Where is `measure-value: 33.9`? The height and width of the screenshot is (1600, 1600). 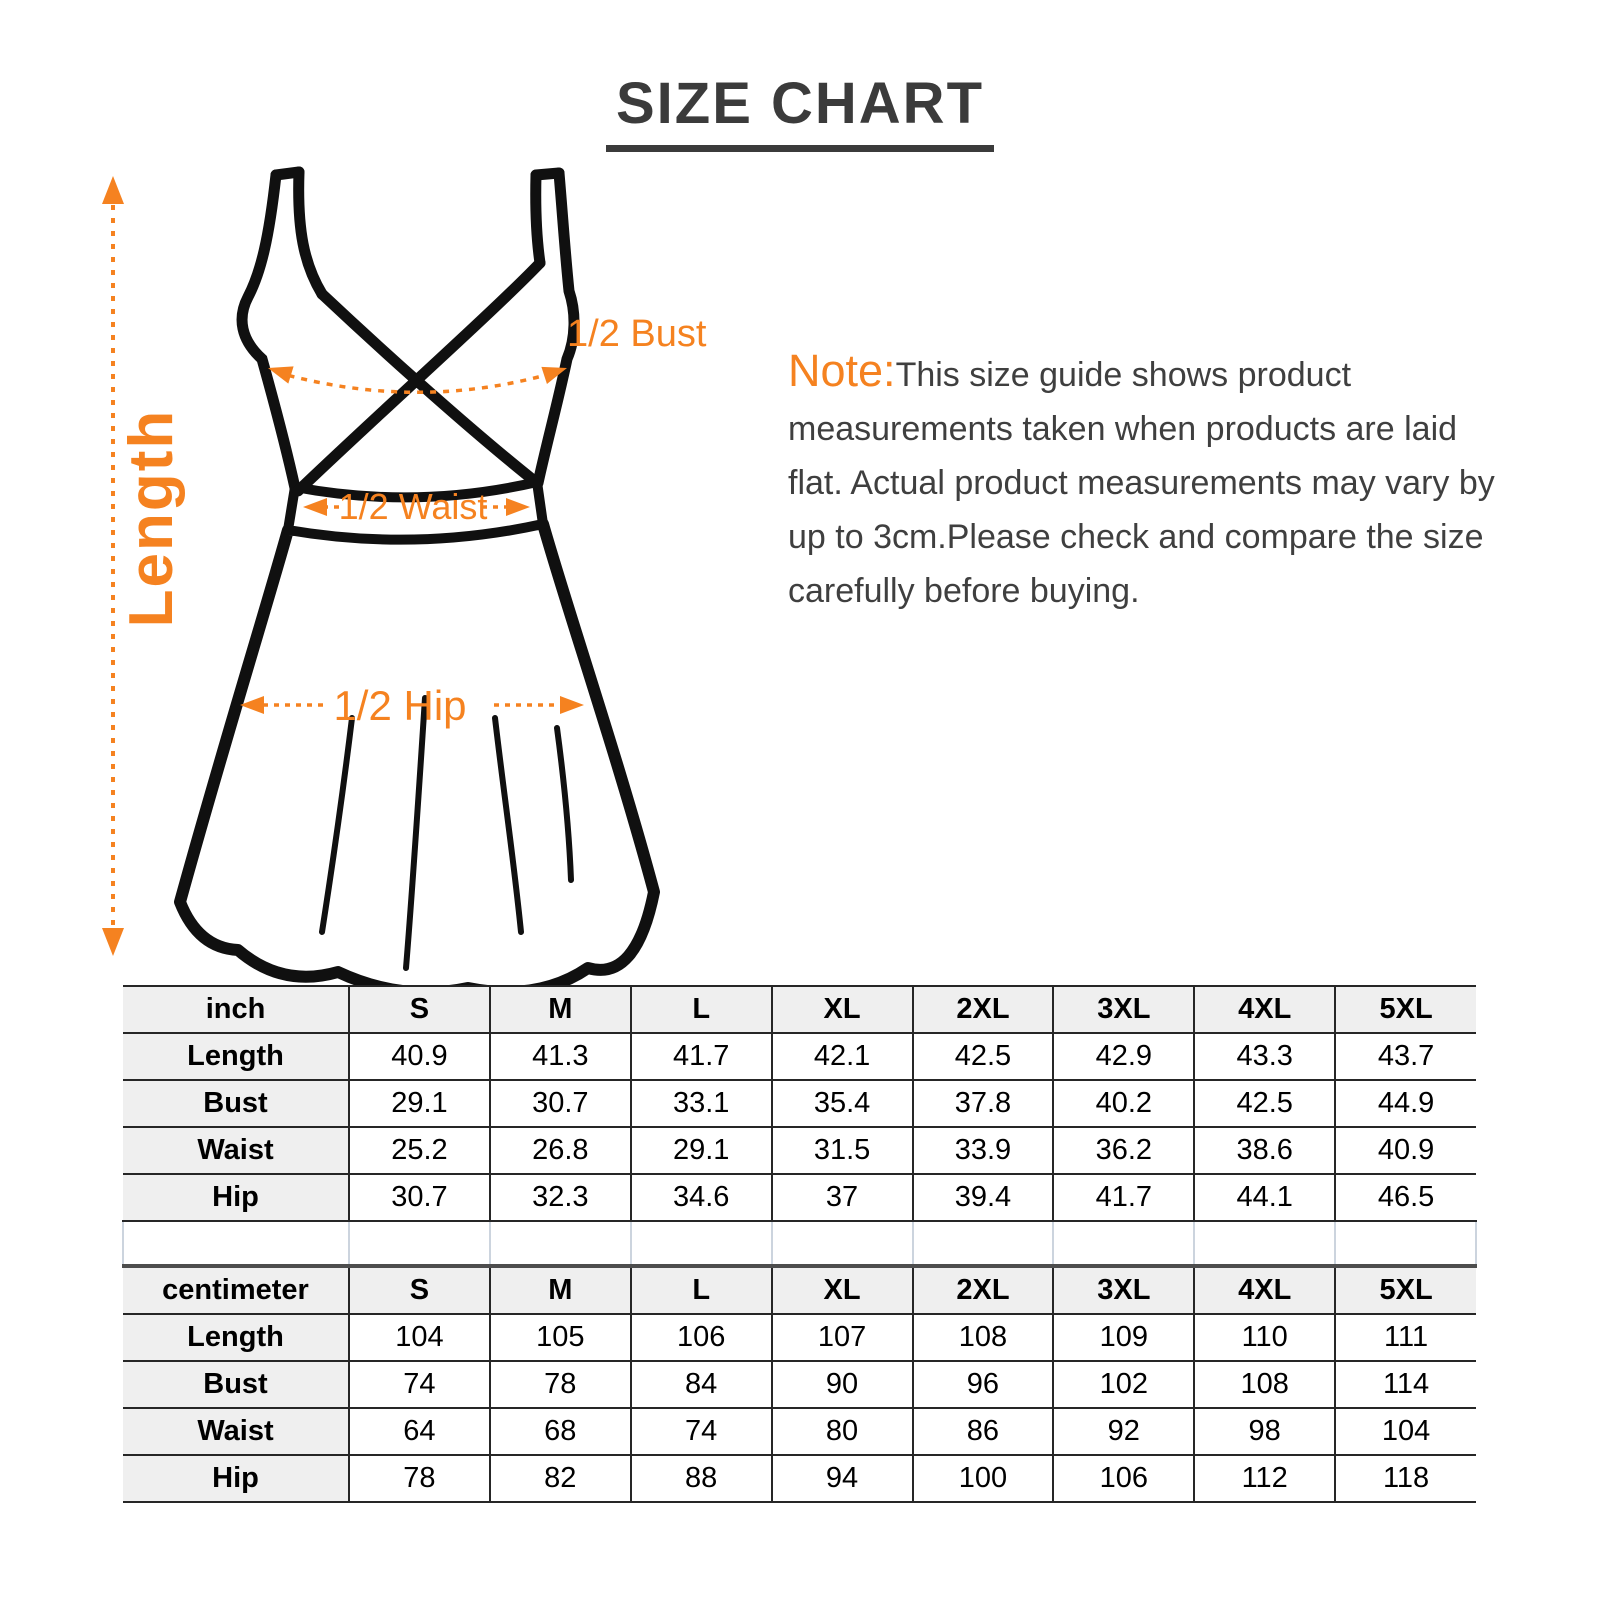
measure-value: 33.9 is located at coordinates (983, 1150).